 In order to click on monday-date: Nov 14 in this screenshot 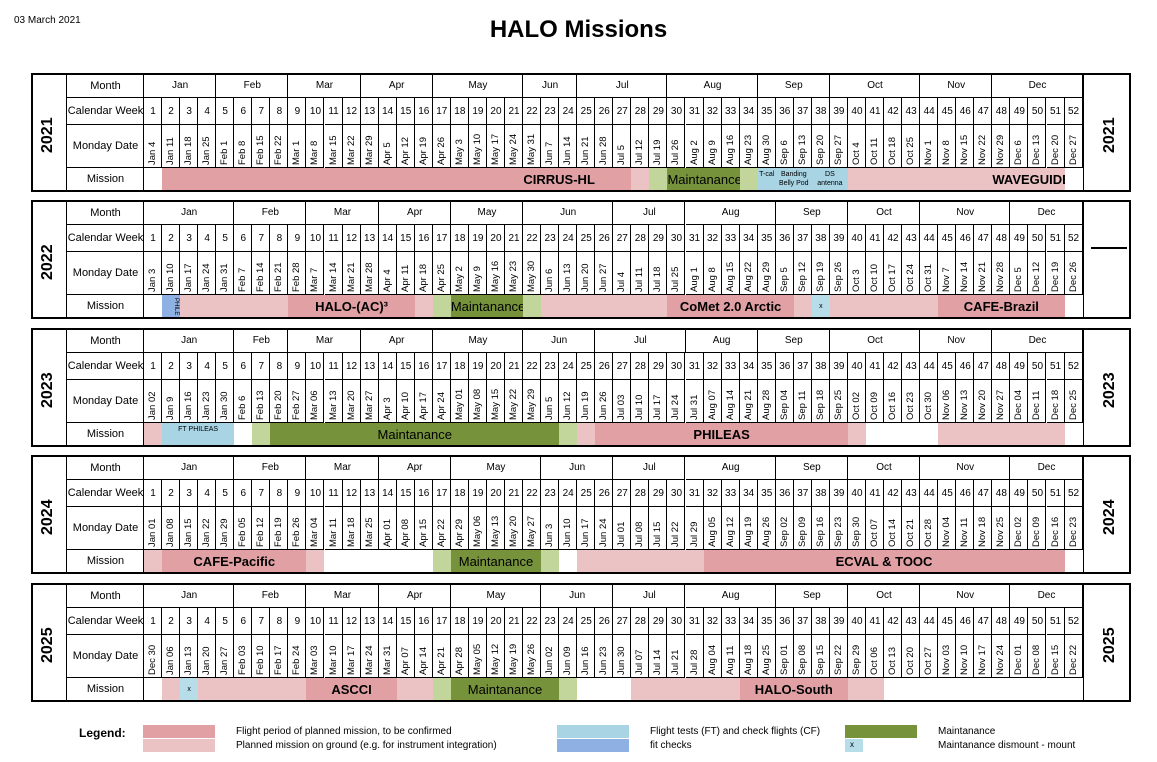, I will do `click(965, 276)`.